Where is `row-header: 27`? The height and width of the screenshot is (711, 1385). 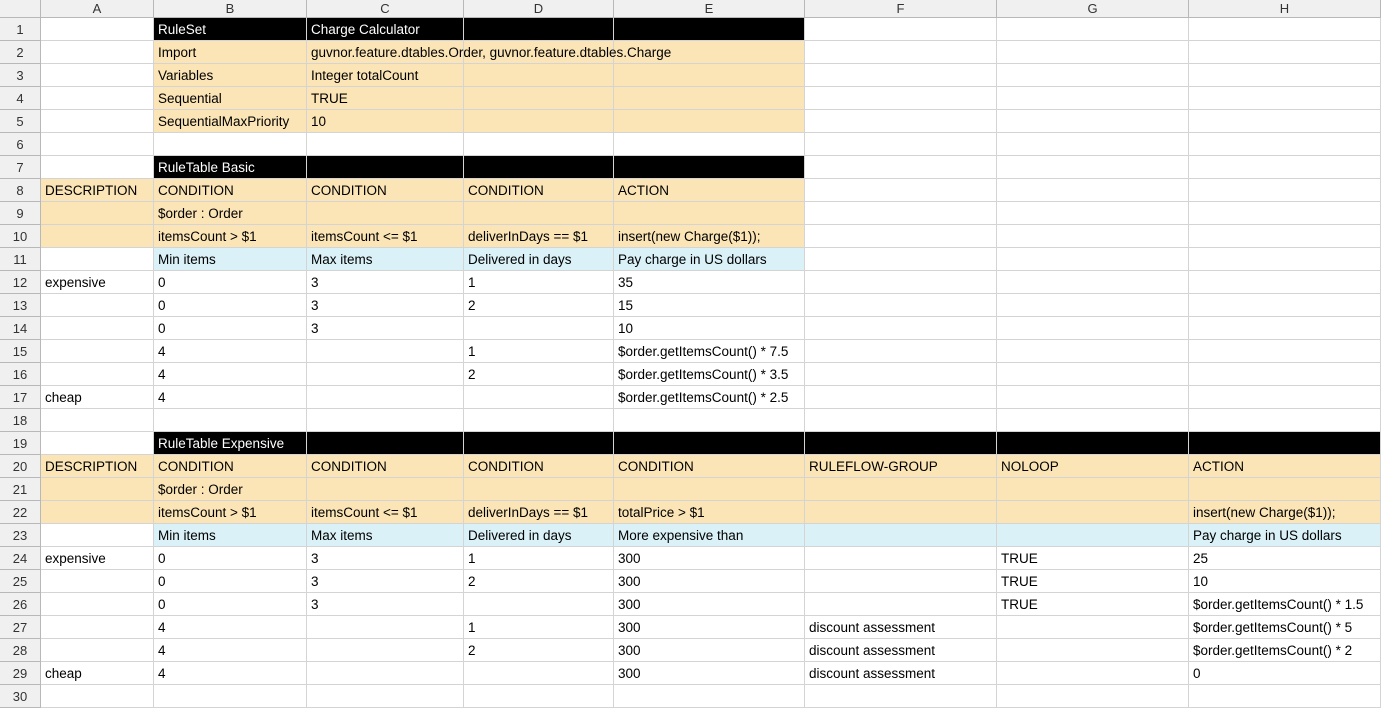
row-header: 27 is located at coordinates (20, 627).